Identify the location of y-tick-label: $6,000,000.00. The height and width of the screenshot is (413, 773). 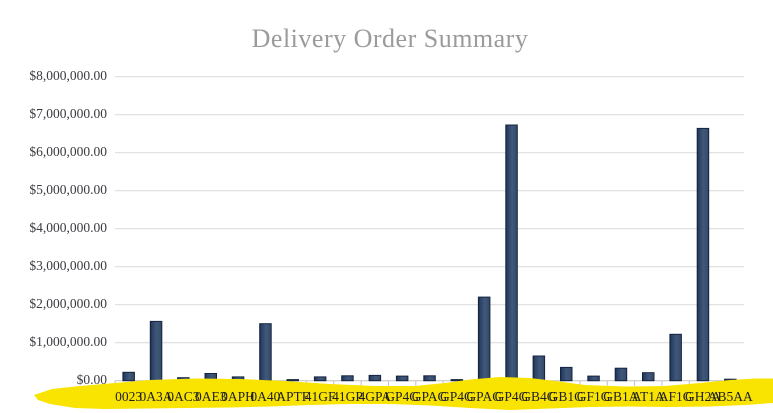
(68, 152).